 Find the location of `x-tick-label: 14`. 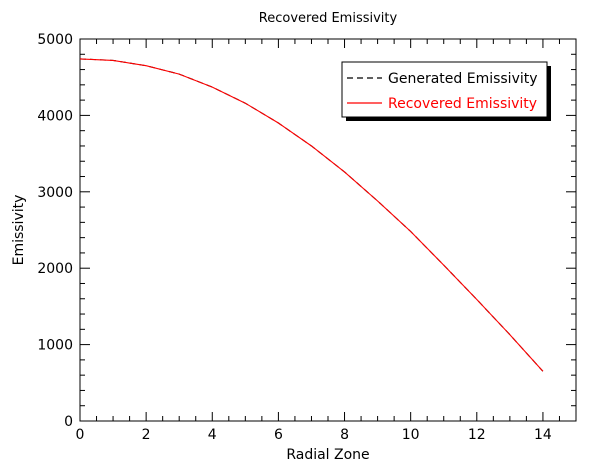

x-tick-label: 14 is located at coordinates (543, 435).